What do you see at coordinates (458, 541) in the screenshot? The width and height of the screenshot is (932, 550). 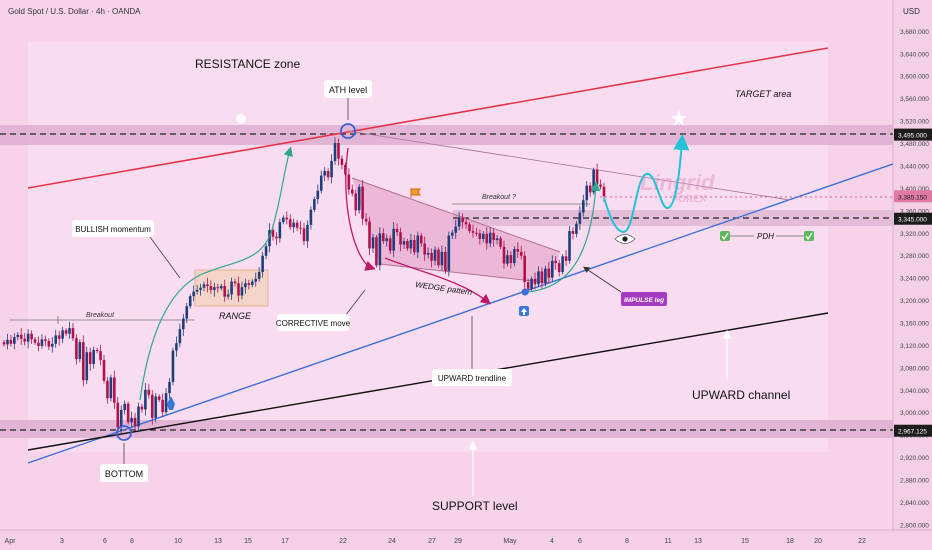 I see `time-tick-label: 29` at bounding box center [458, 541].